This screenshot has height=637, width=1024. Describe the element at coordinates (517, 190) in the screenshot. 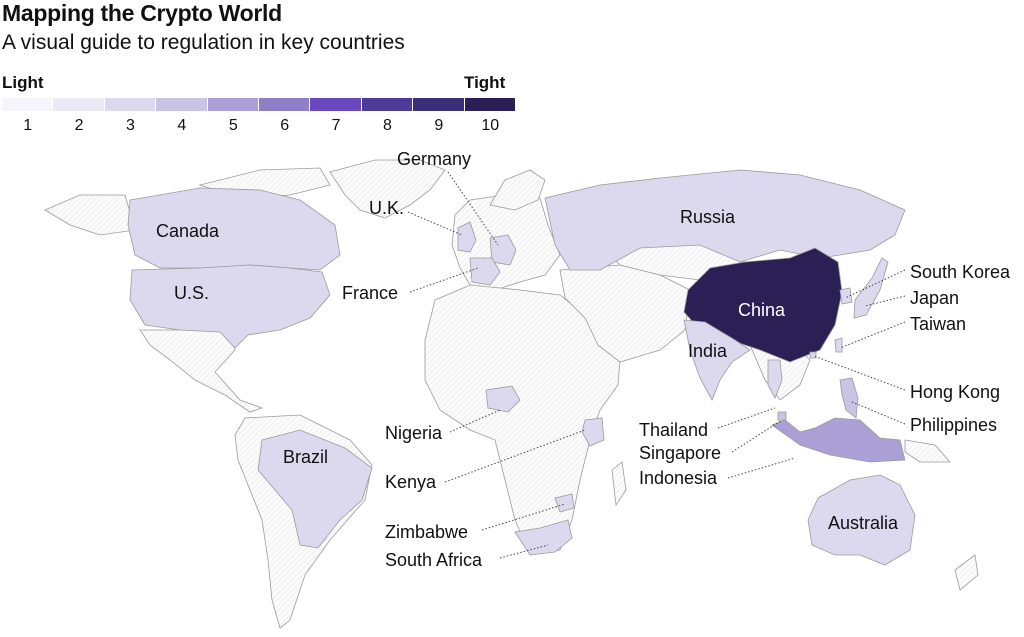

I see `scandinavia-shape` at that location.